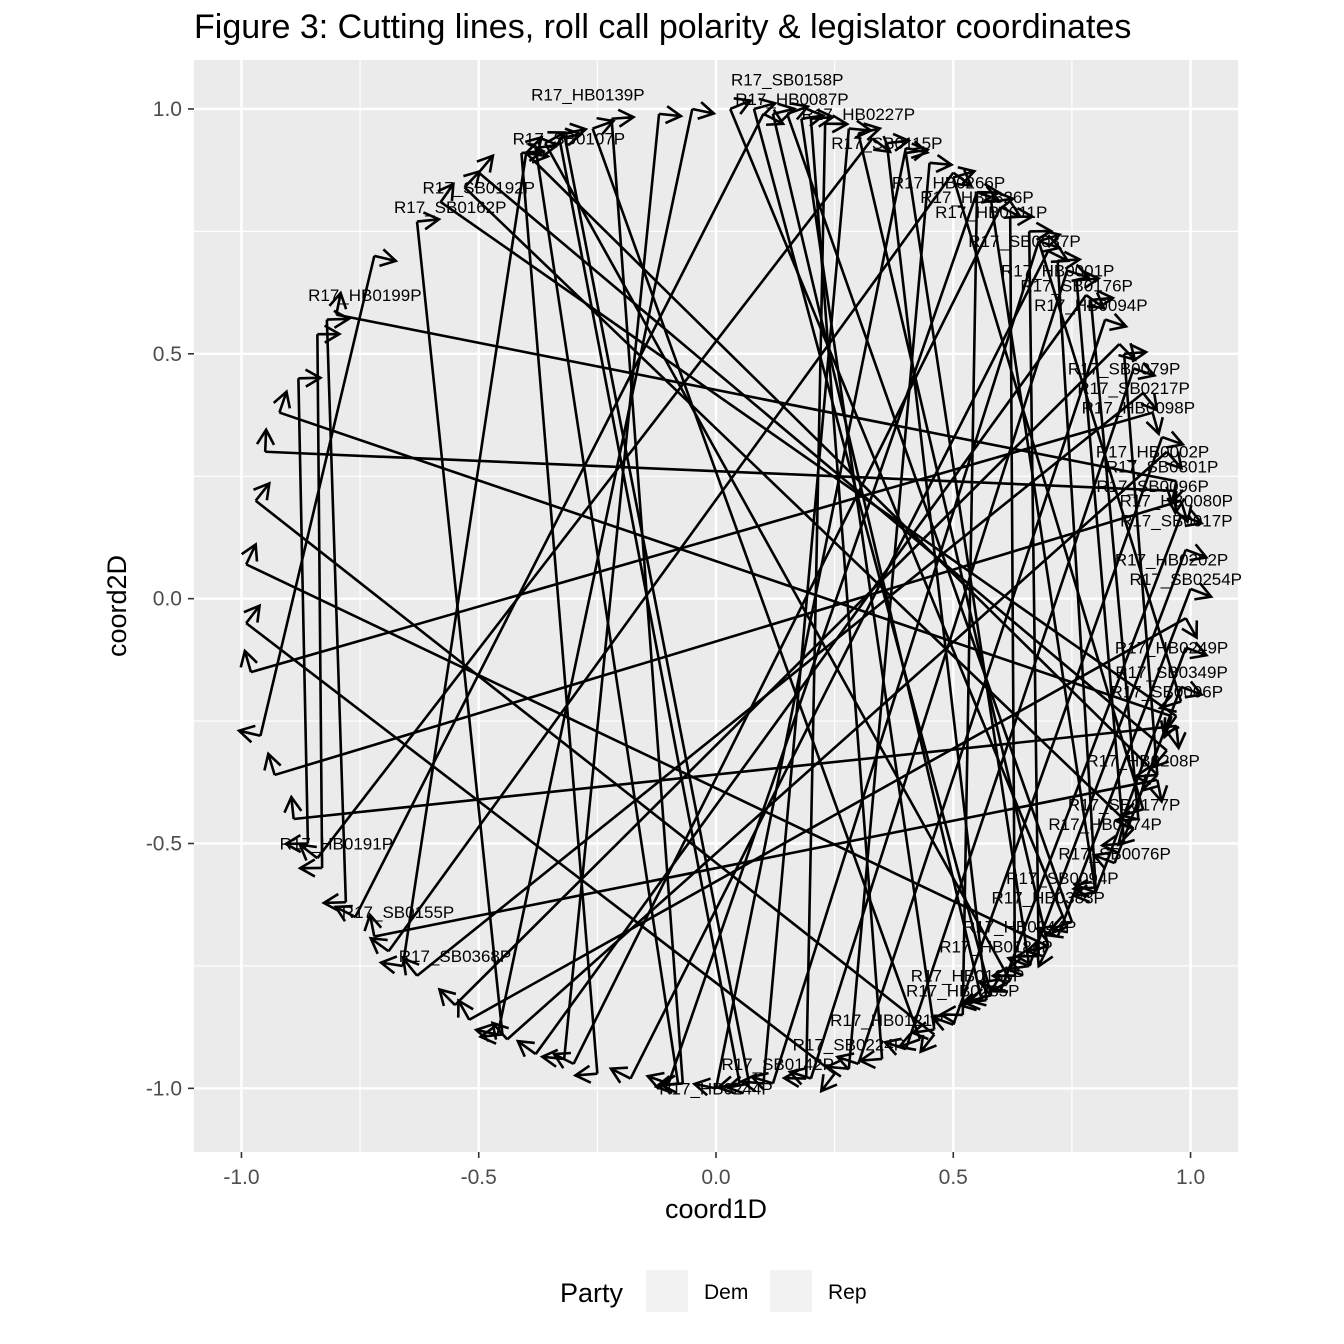 The image size is (1344, 1344). Describe the element at coordinates (777, 1064) in the screenshot. I see `roll-call-label: R17_SB0142P` at that location.